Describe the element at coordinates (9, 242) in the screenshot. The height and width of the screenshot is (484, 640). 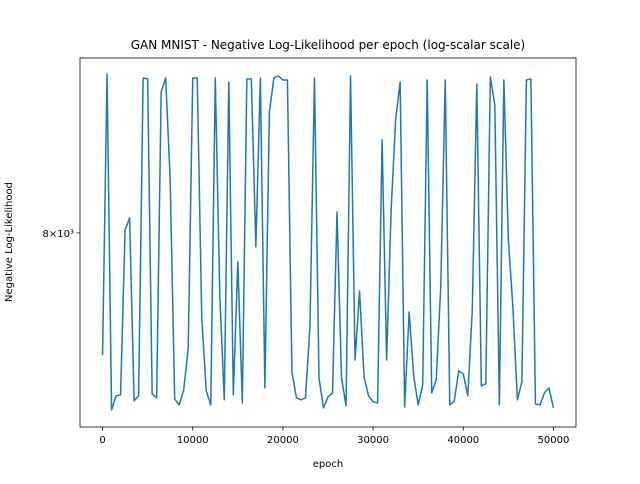
I see `y-axis-label: Negative Log-Likelihood` at that location.